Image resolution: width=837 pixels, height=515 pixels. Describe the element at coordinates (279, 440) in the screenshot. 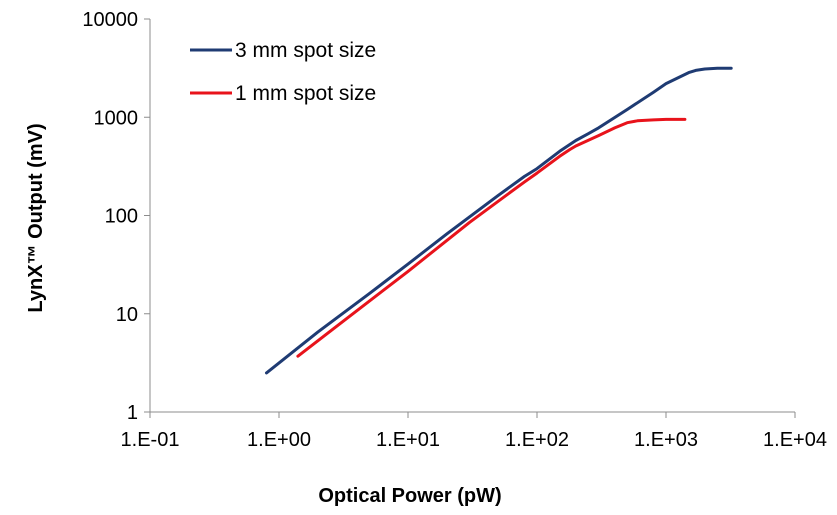

I see `x-tick-label: 1.E+00` at that location.